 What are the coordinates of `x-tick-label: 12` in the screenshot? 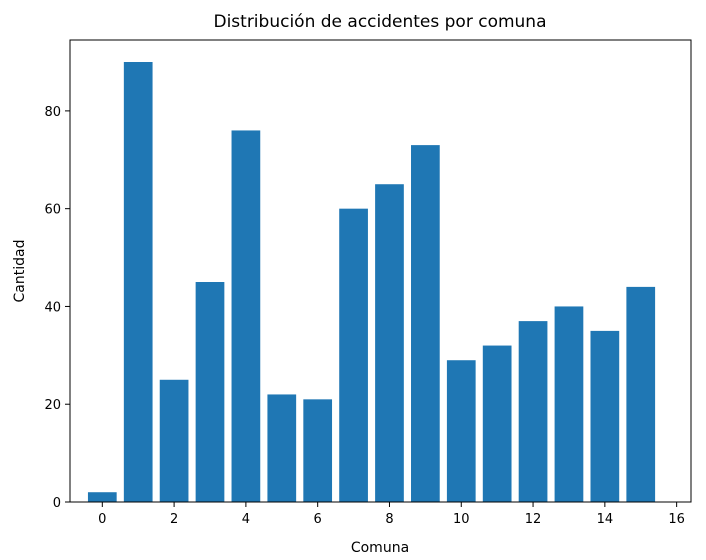 It's located at (533, 519).